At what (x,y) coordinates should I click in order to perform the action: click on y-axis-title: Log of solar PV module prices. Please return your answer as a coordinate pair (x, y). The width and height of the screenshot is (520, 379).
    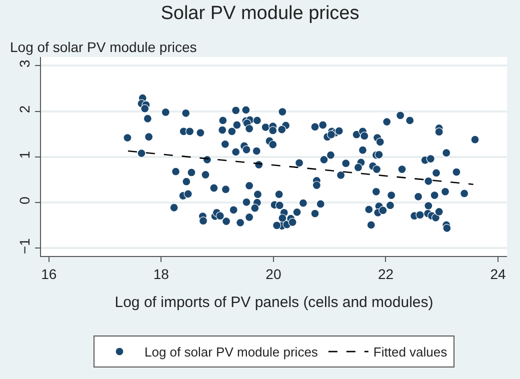
    Looking at the image, I should click on (103, 47).